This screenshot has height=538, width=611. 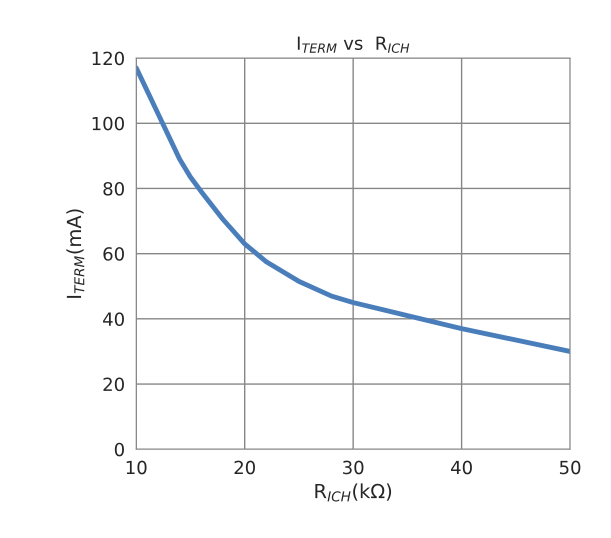 I want to click on y-tick-label: 80, so click(x=113, y=189).